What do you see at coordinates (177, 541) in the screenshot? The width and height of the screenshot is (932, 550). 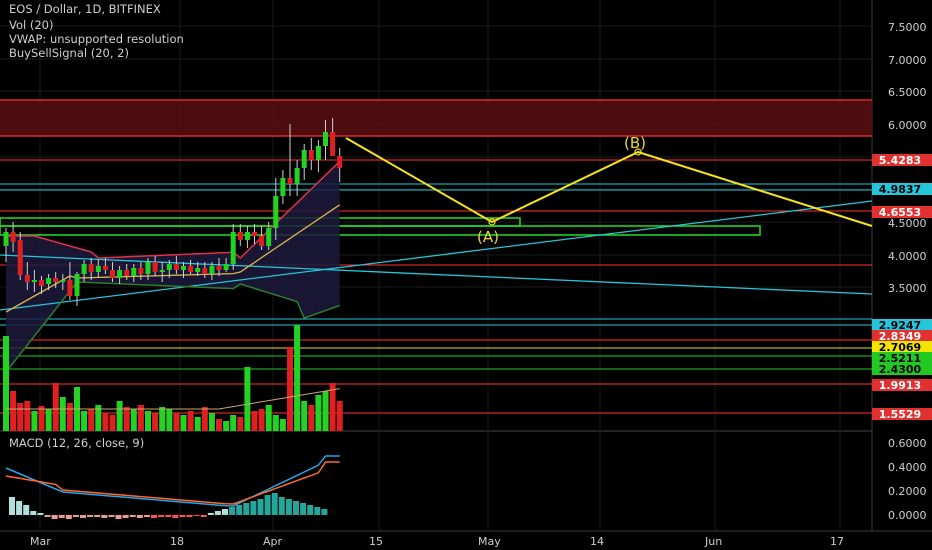 I see `time-tick: 18` at bounding box center [177, 541].